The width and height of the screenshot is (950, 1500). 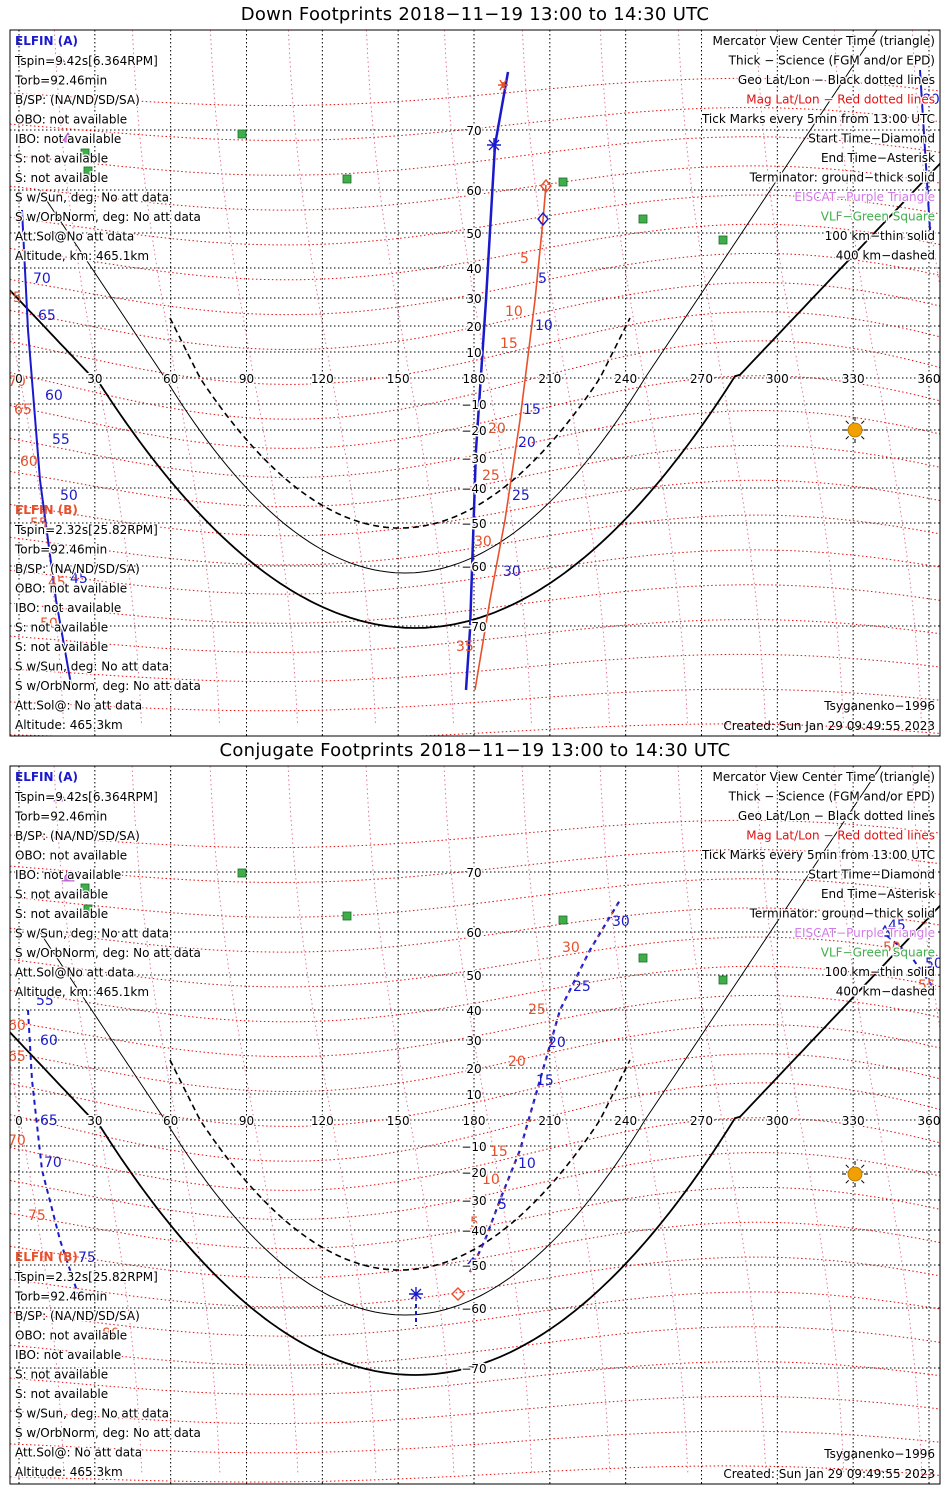 I want to click on latitude-label: 60, so click(x=473, y=191).